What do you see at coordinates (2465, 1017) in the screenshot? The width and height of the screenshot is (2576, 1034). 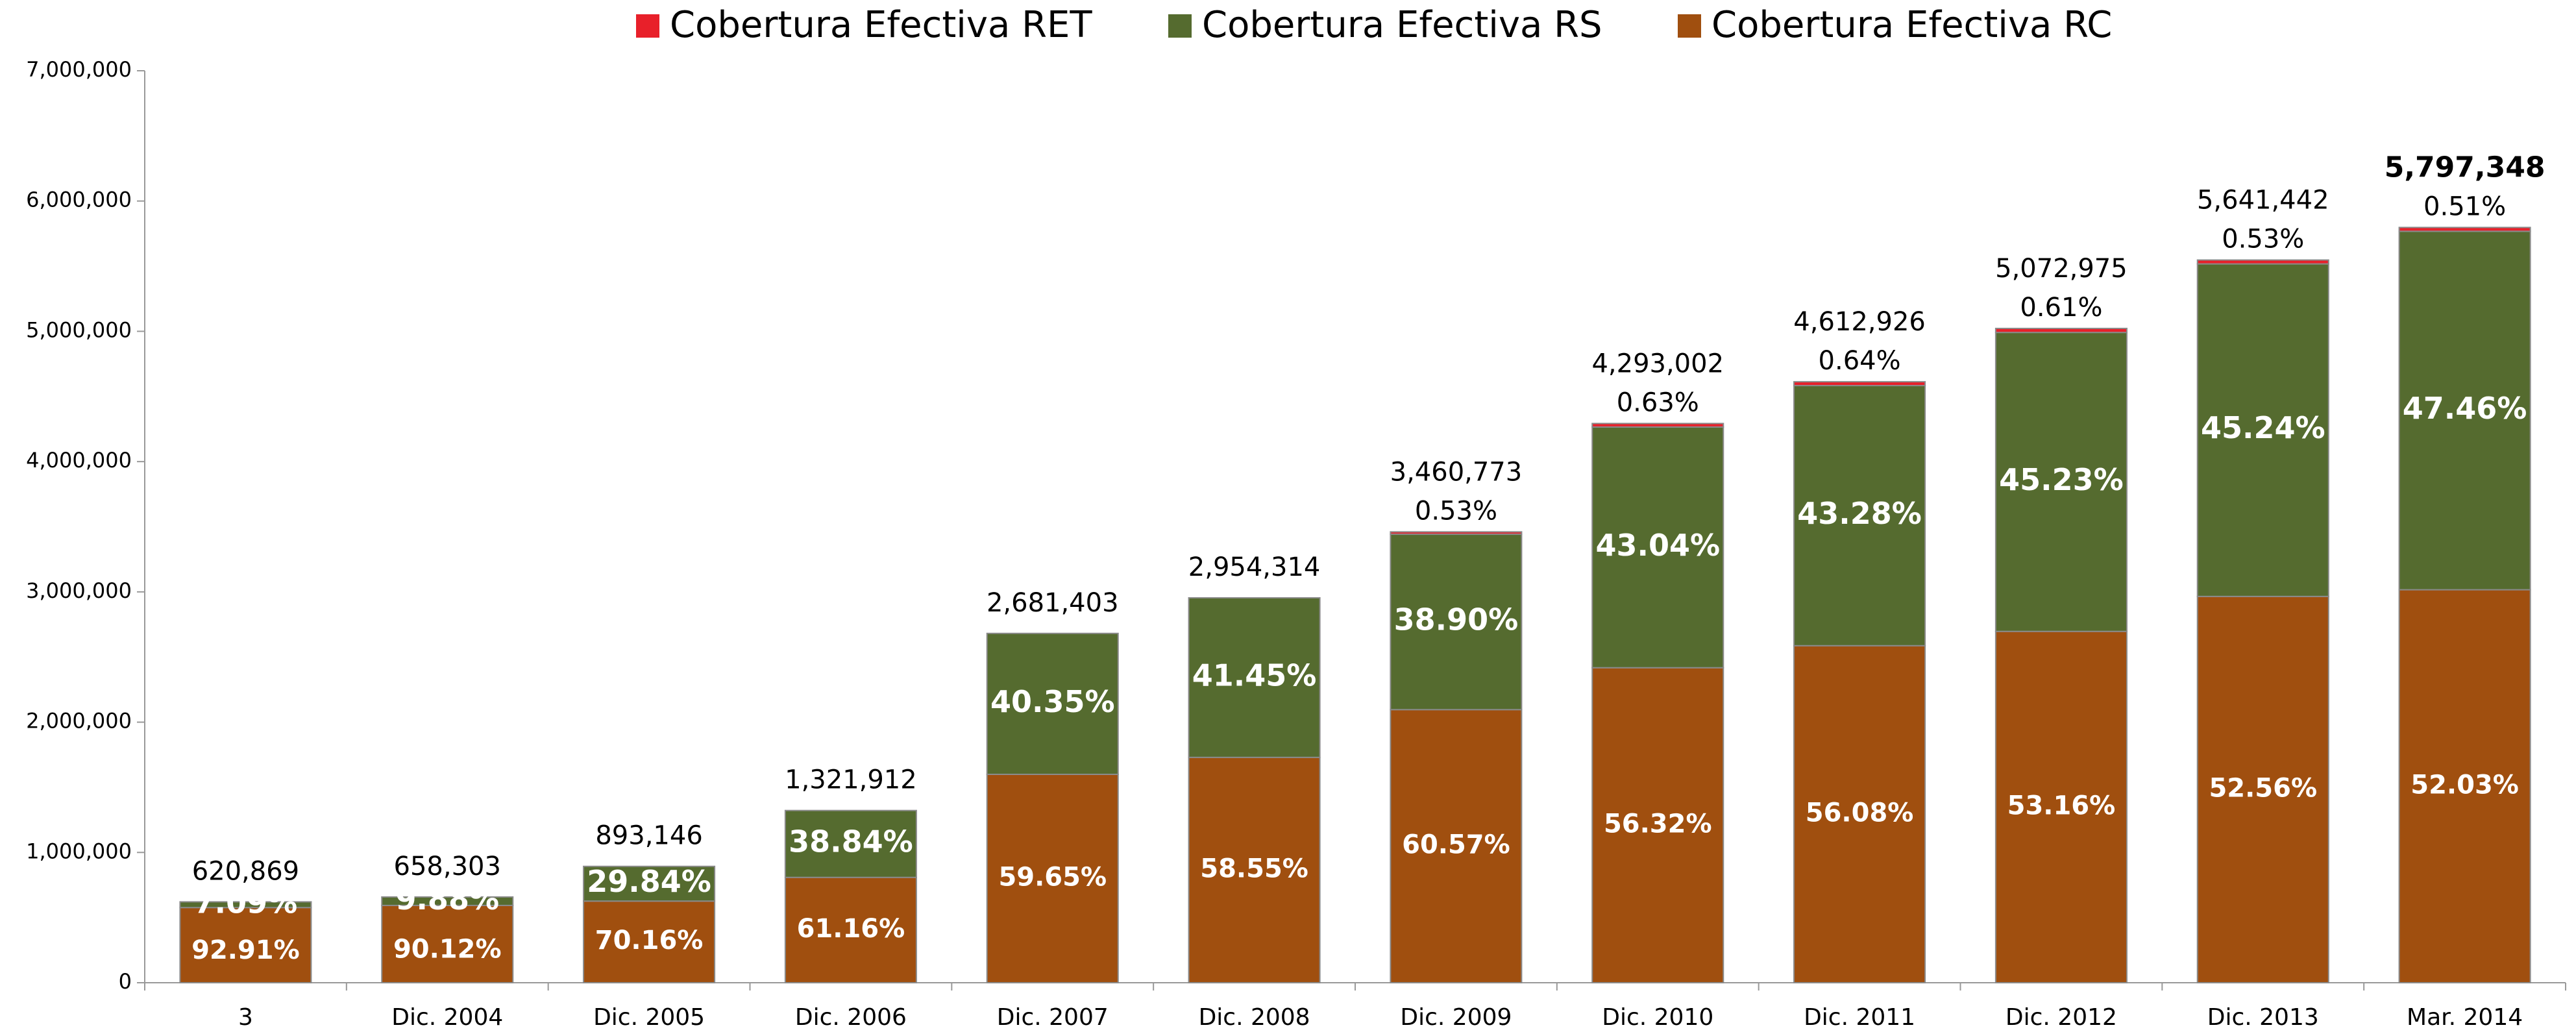 I see `x-tick-label: Mar. 2014` at bounding box center [2465, 1017].